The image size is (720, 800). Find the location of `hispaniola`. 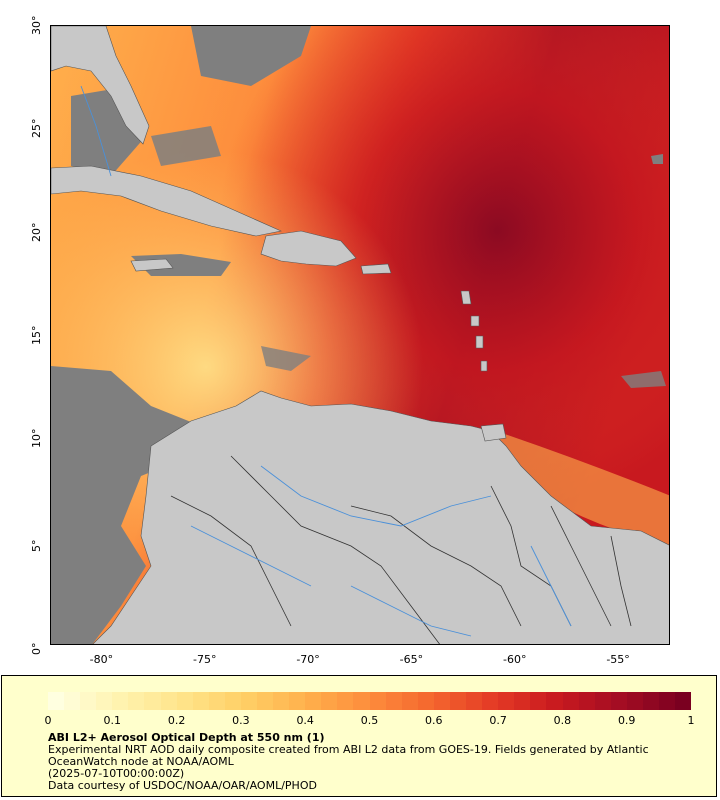

hispaniola is located at coordinates (308, 248).